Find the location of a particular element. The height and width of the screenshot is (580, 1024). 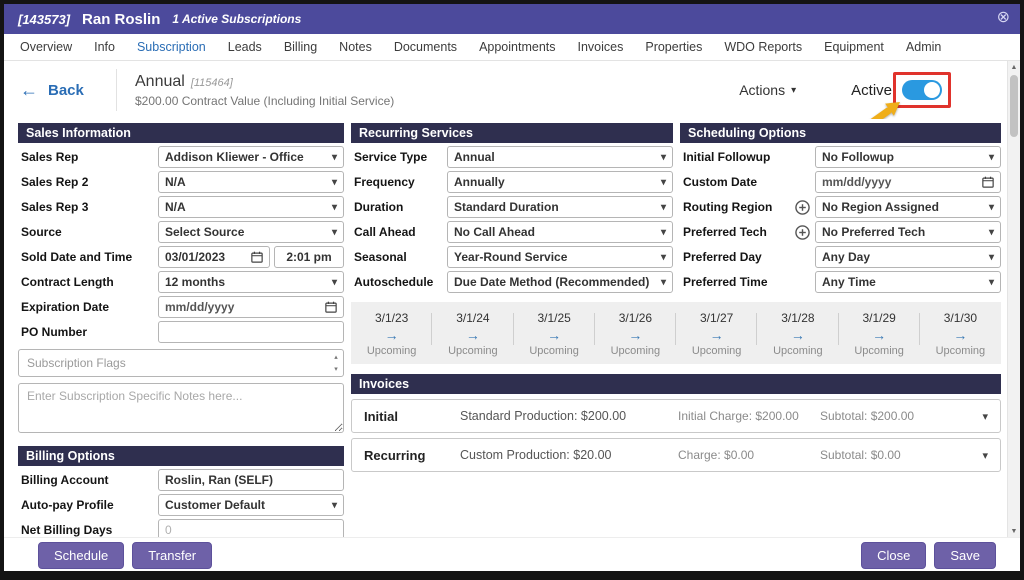

tab-admin: Admin is located at coordinates (923, 47).